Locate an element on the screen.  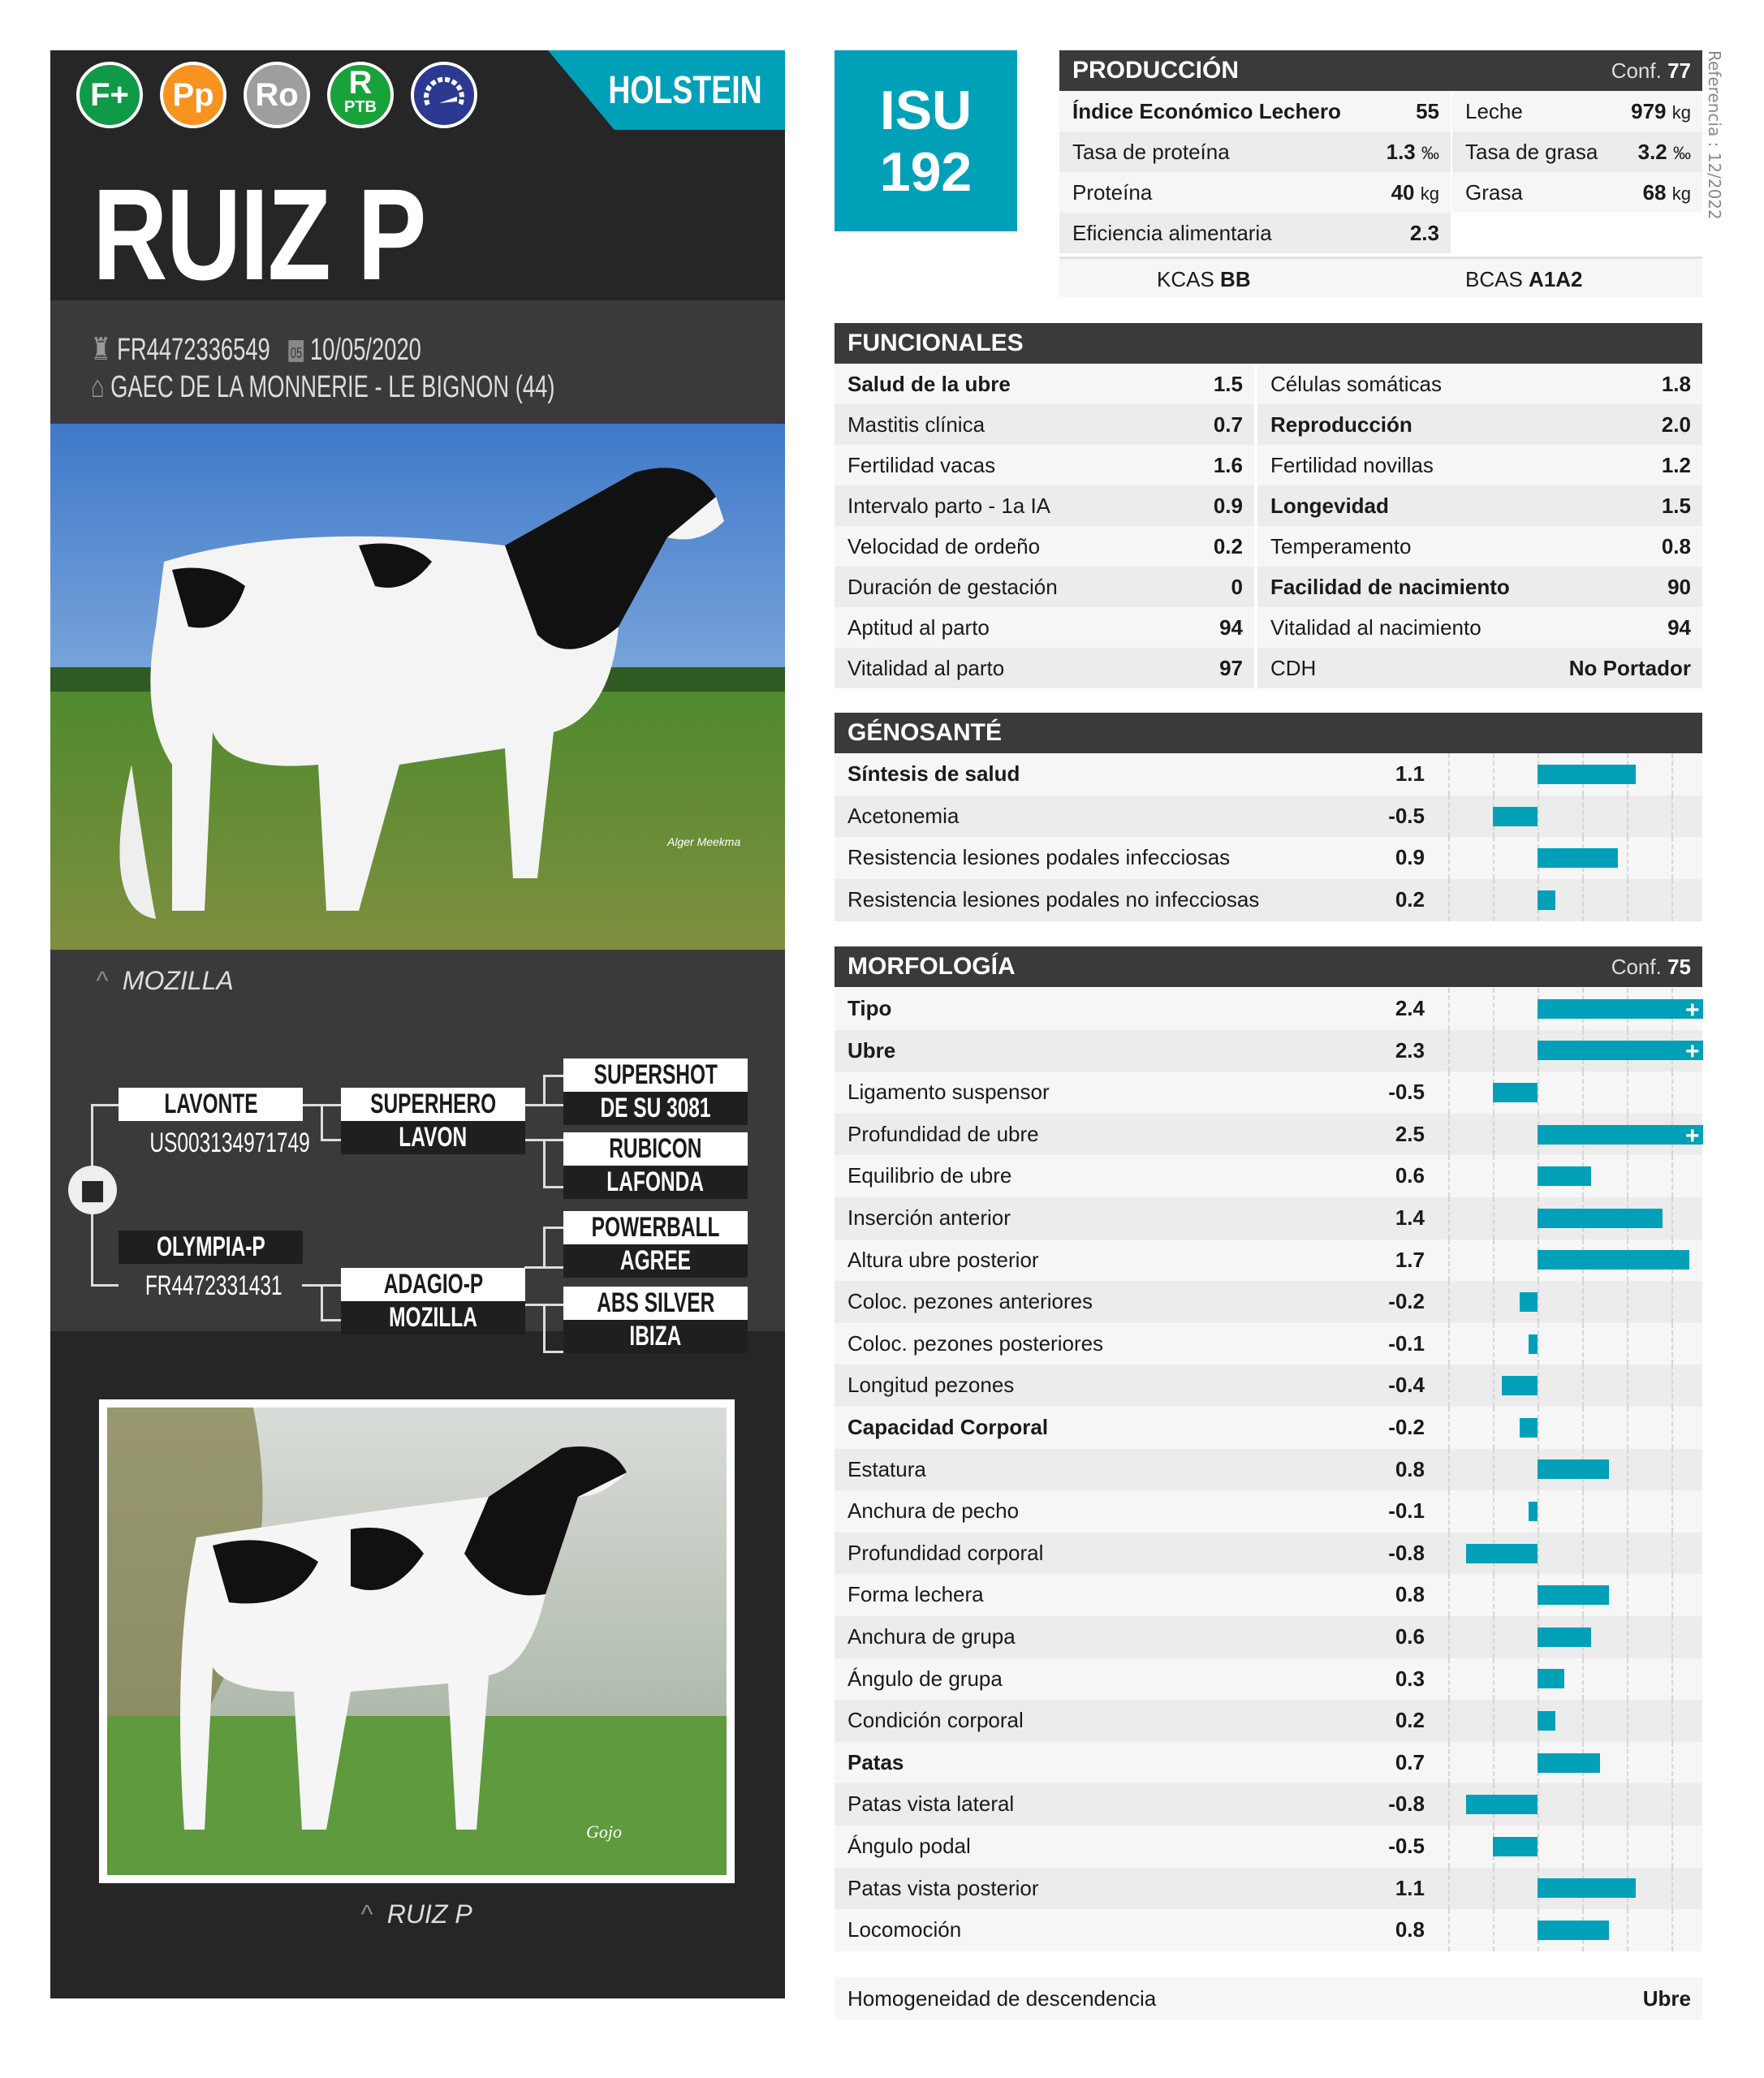
row-value: 1.5 is located at coordinates (1676, 506).